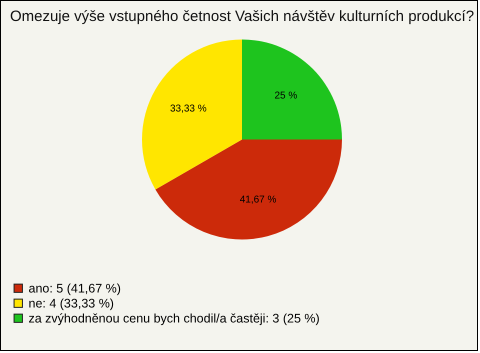 The width and height of the screenshot is (480, 353). What do you see at coordinates (188, 108) in the screenshot?
I see `data-label: 33,33 %` at bounding box center [188, 108].